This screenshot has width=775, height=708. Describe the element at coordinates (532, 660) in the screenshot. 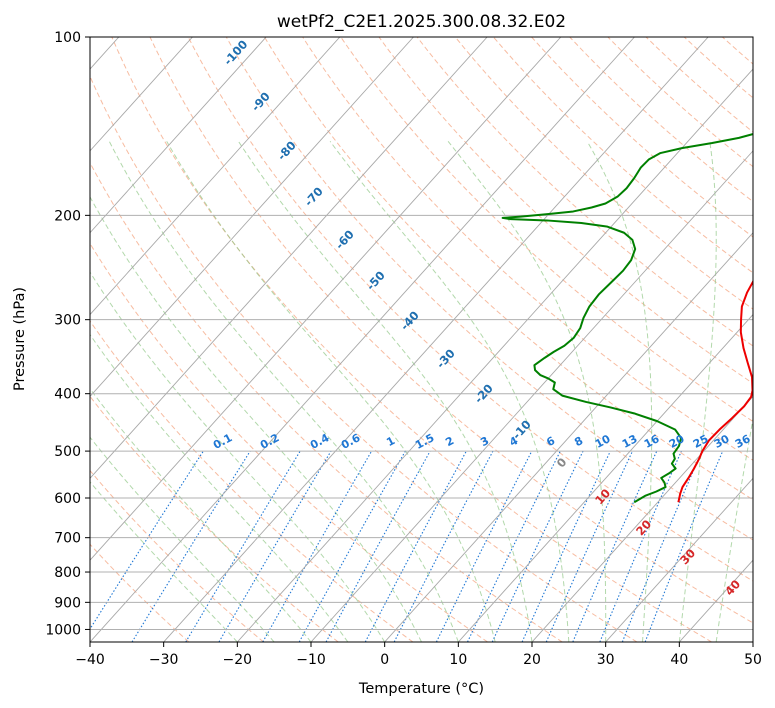

I see `x-tick-label: 20` at that location.